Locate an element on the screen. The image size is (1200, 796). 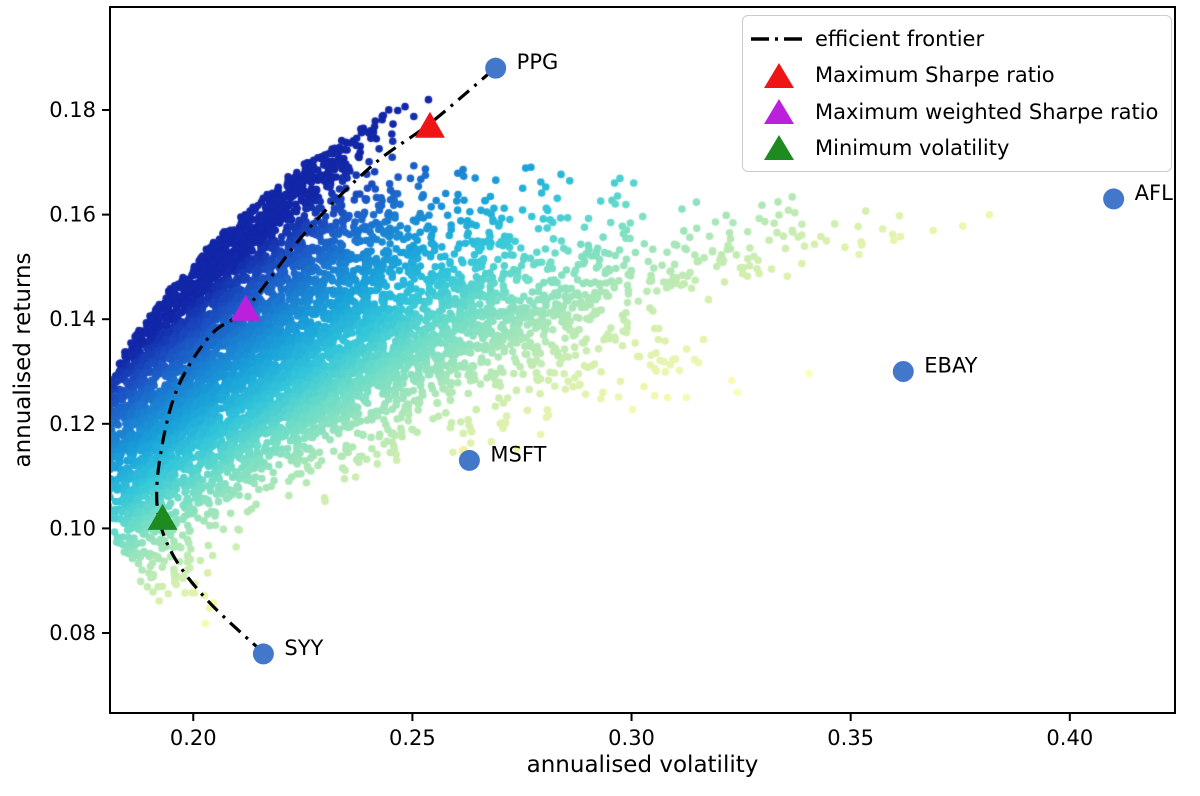
stock-dot-syy is located at coordinates (263, 654).